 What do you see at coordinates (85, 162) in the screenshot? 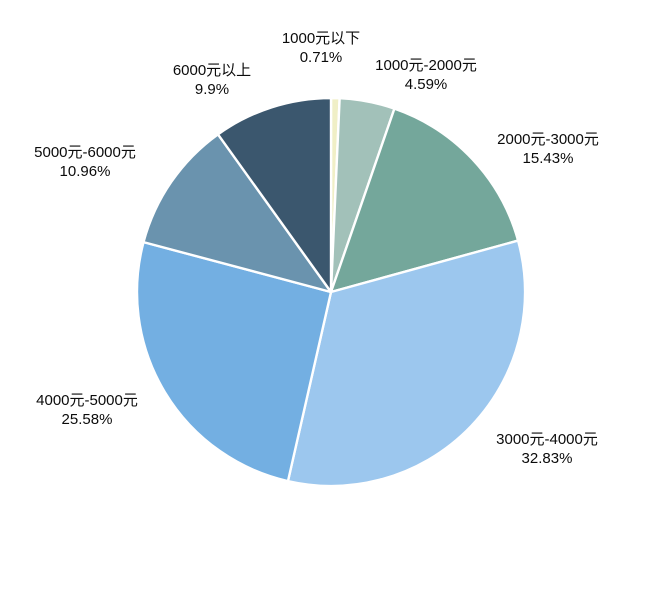
I see `slice-label-5000-6000: 5000元-6000元 10.96%` at bounding box center [85, 162].